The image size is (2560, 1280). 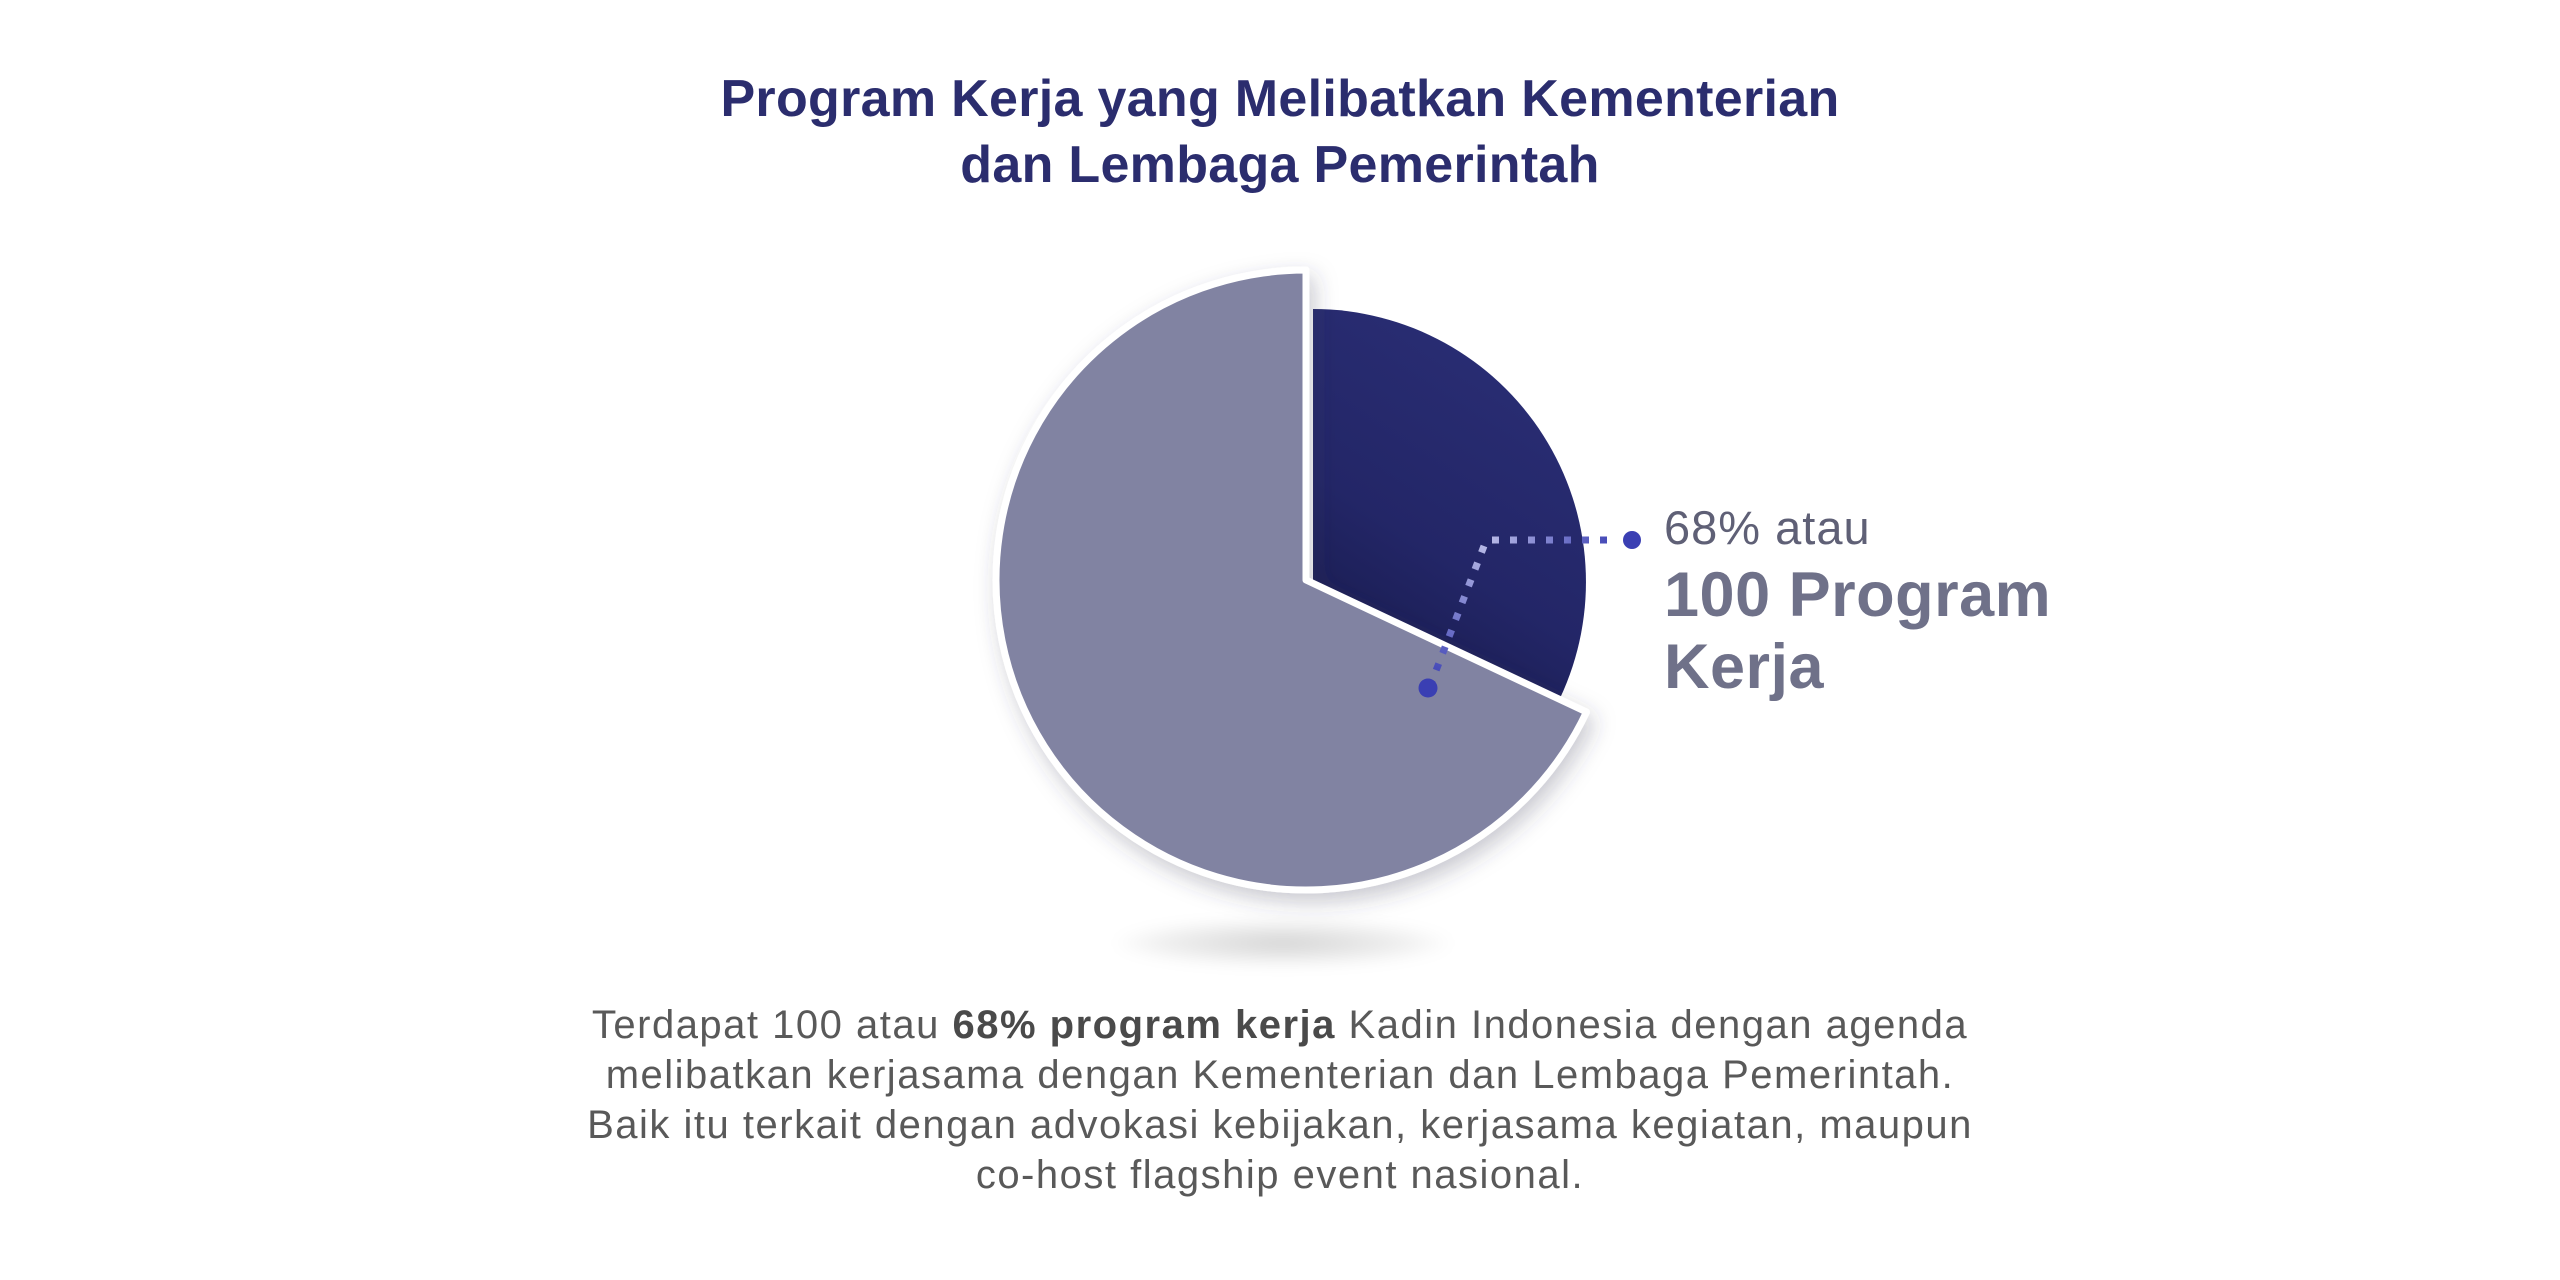 I want to click on pie-slice-kementerian, so click(x=1291, y=580).